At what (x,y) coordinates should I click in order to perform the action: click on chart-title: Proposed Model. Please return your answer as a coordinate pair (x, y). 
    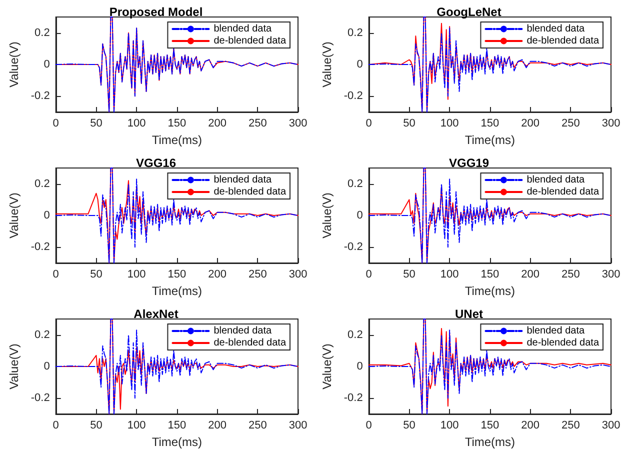
    Looking at the image, I should click on (156, 12).